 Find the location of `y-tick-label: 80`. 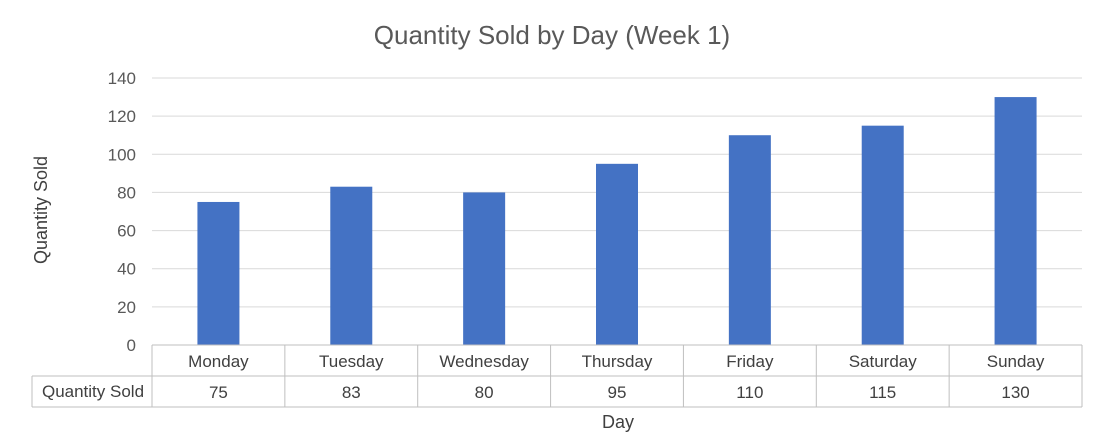

y-tick-label: 80 is located at coordinates (126, 192).